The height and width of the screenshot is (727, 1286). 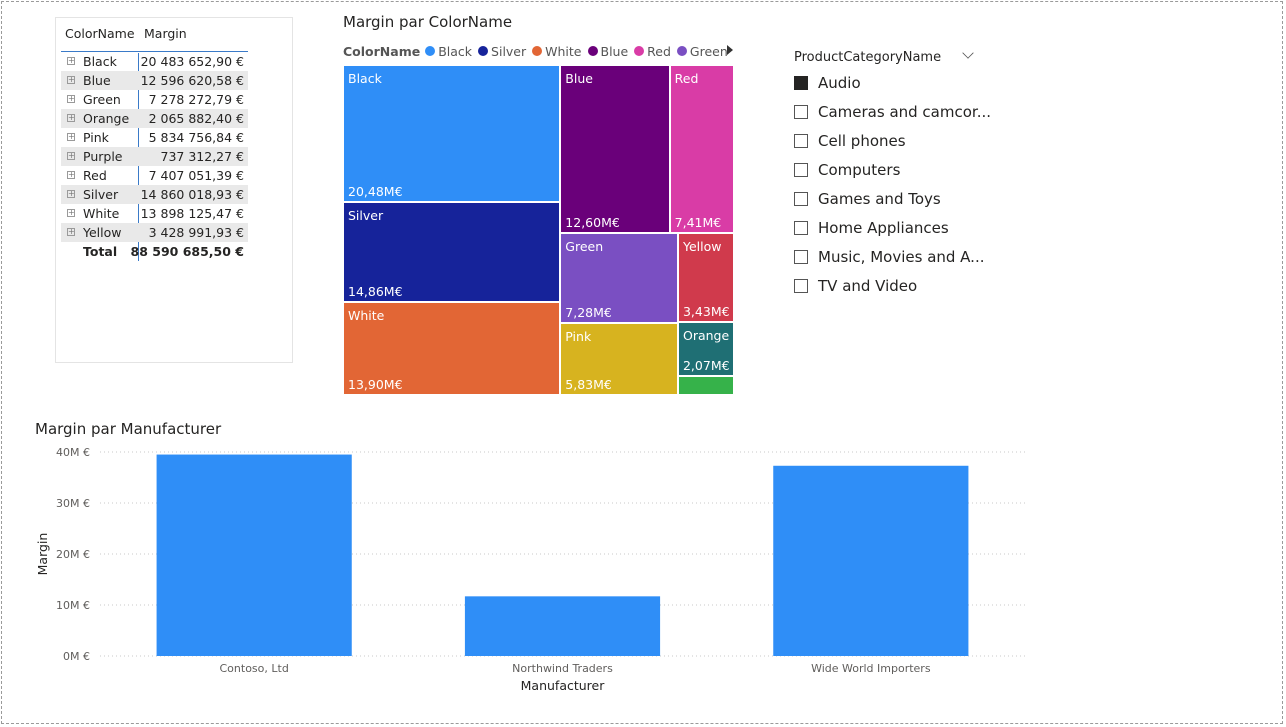 I want to click on legend-item: Blue, so click(x=608, y=51).